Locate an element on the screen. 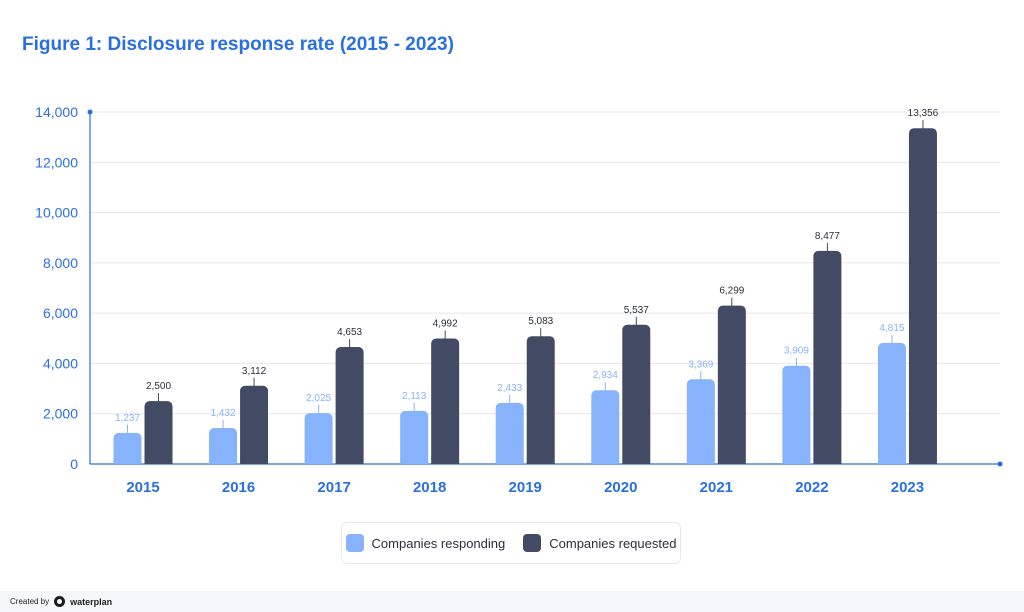 Image resolution: width=1024 pixels, height=612 pixels. data-label: 5,083 is located at coordinates (540, 321).